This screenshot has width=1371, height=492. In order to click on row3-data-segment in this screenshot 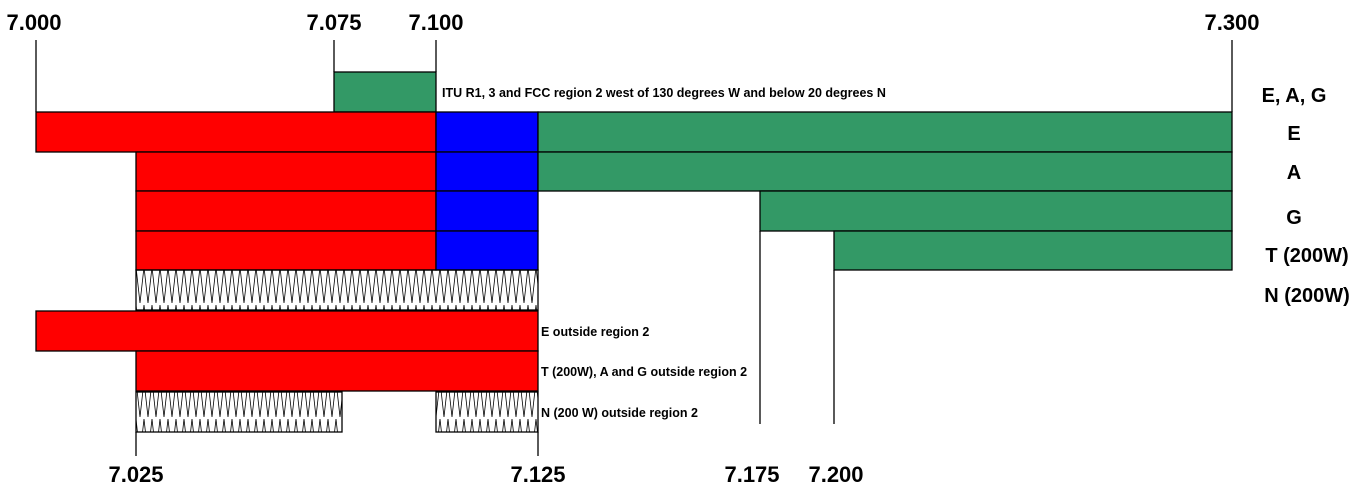, I will do `click(996, 211)`.